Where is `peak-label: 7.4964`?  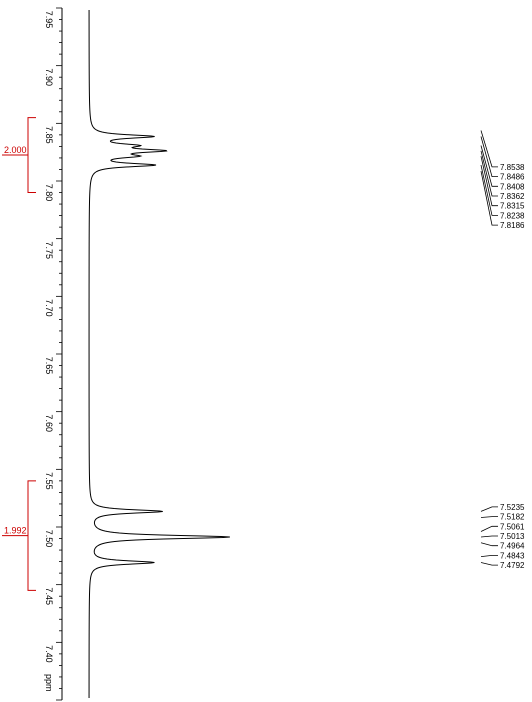 peak-label: 7.4964 is located at coordinates (512, 546).